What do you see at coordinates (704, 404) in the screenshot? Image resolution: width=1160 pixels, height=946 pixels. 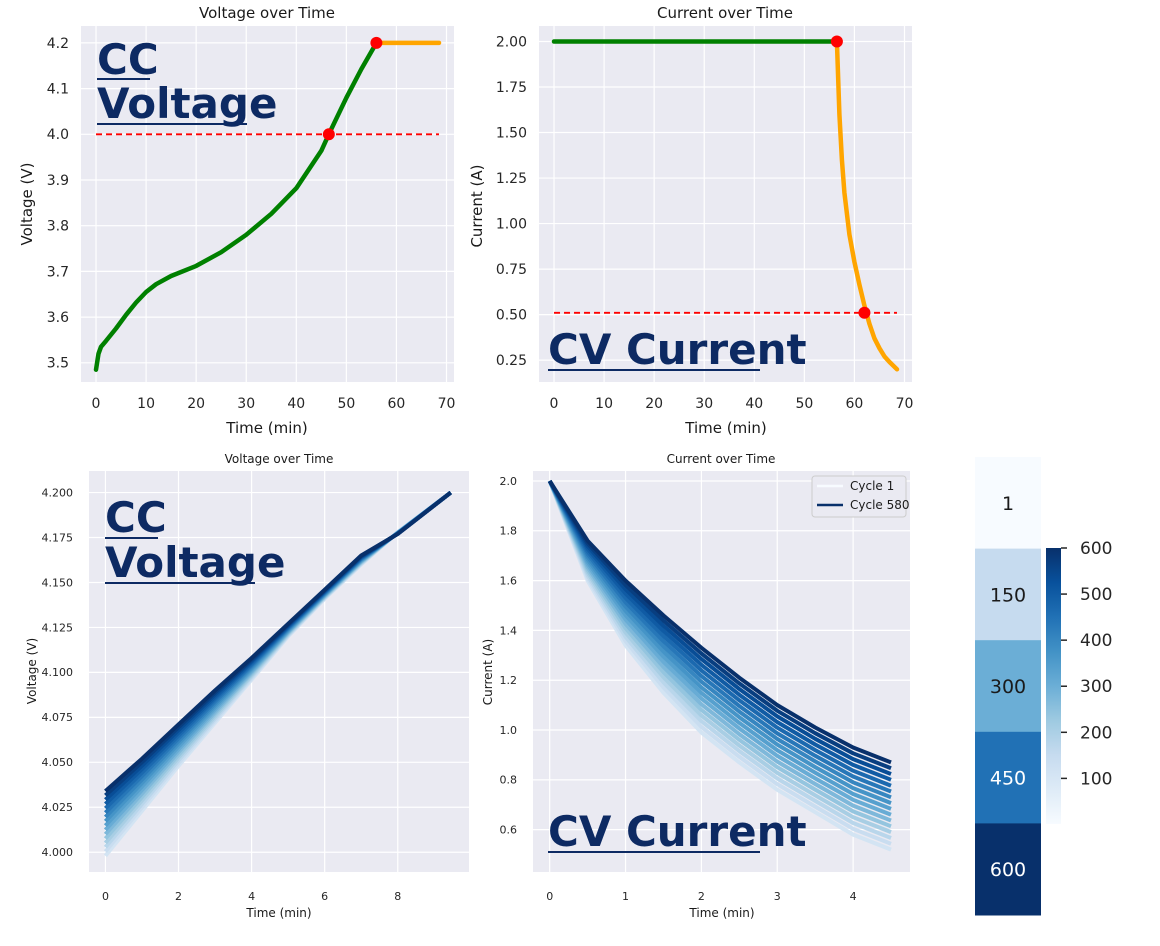 I see `x-tick-label: 30` at bounding box center [704, 404].